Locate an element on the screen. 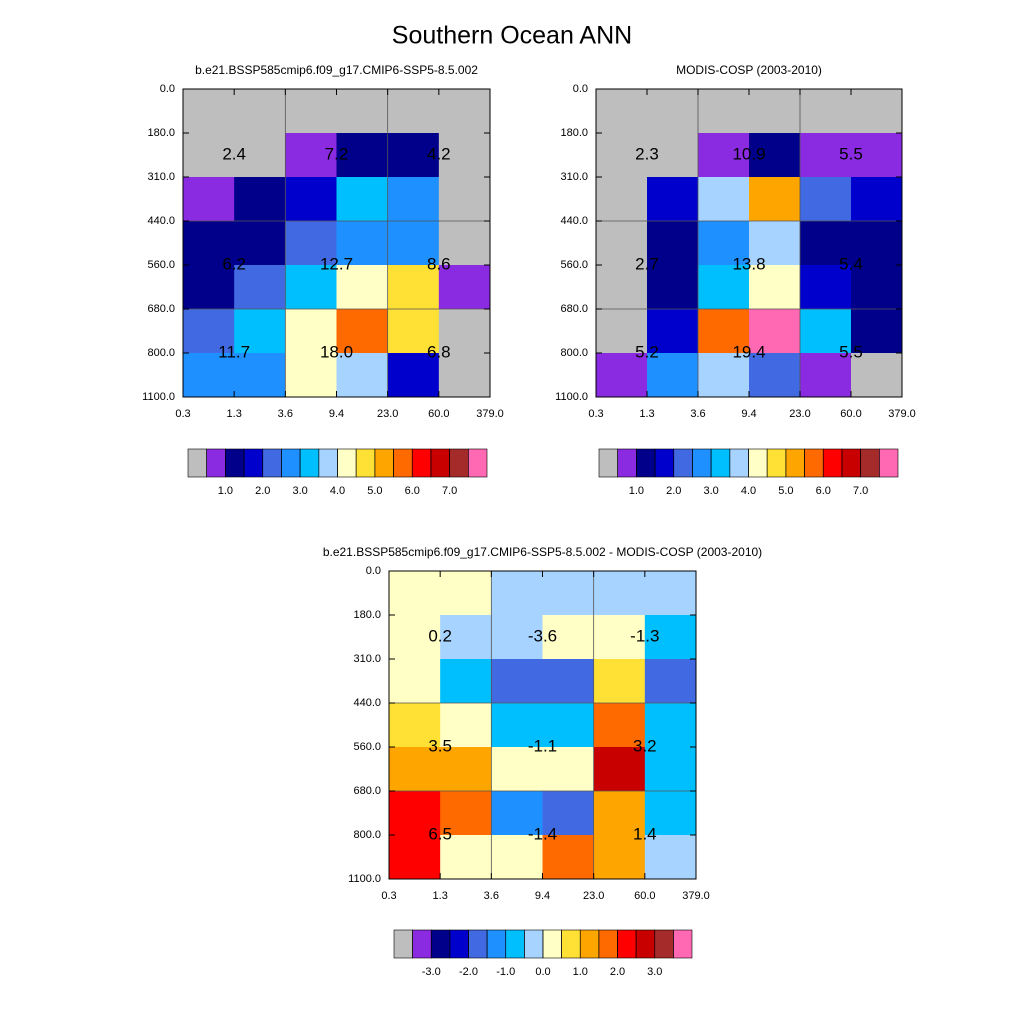  cell-annotation: 6.5 is located at coordinates (440, 833).